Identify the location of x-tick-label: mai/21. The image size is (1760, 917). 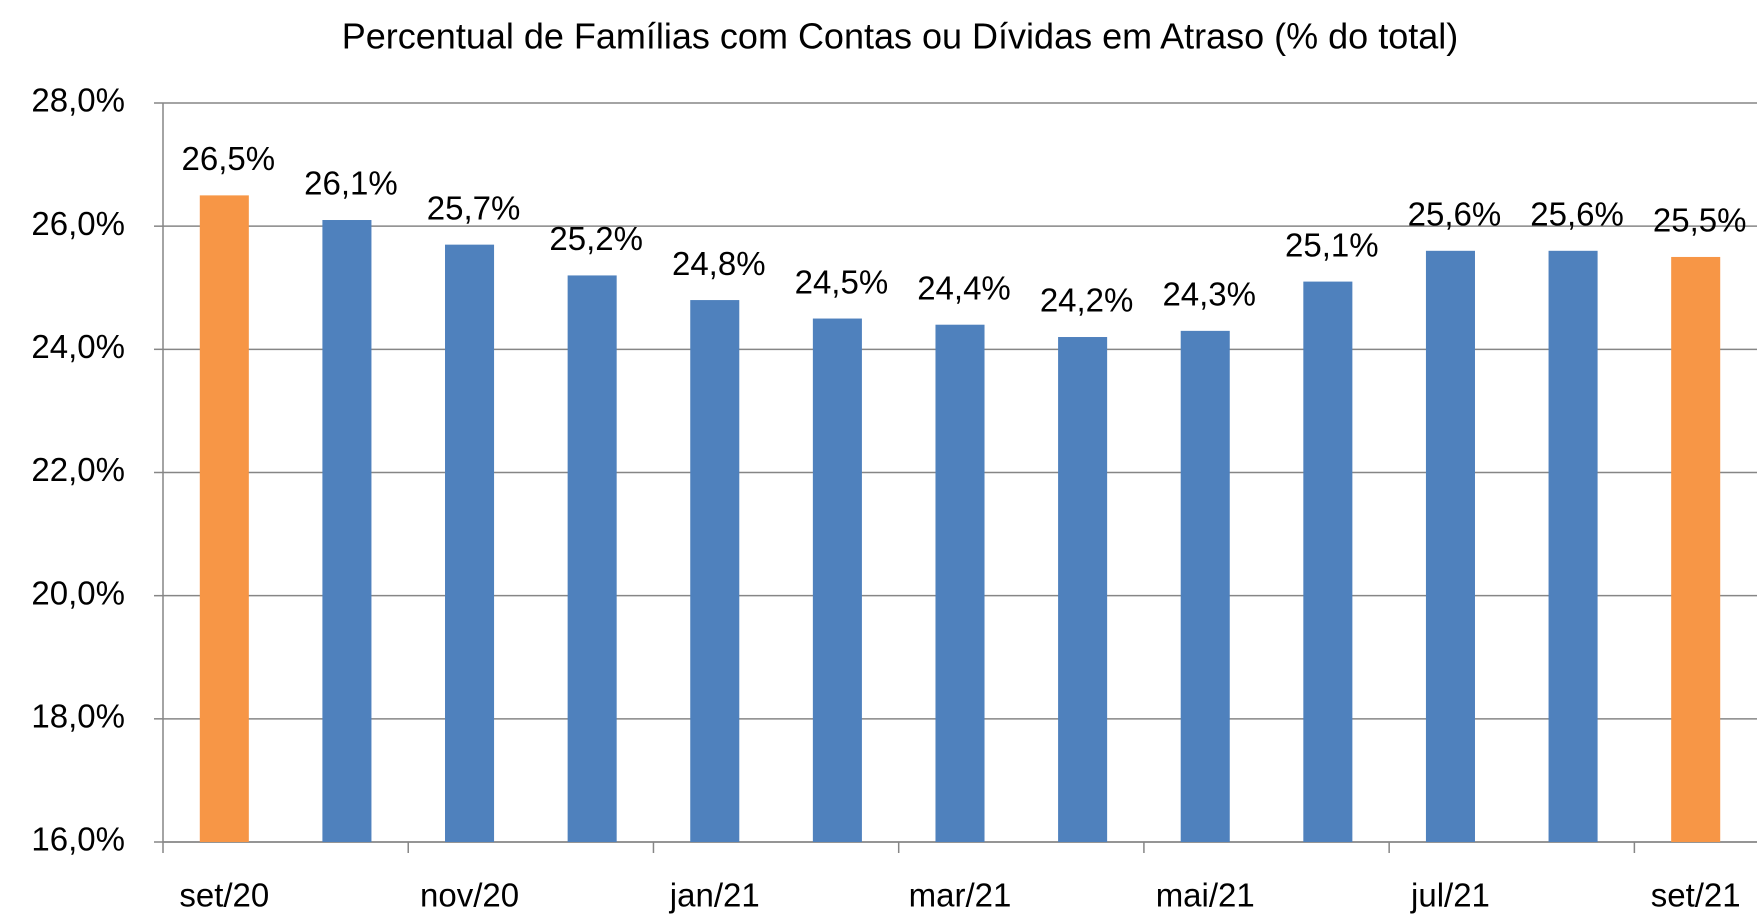
(1205, 895).